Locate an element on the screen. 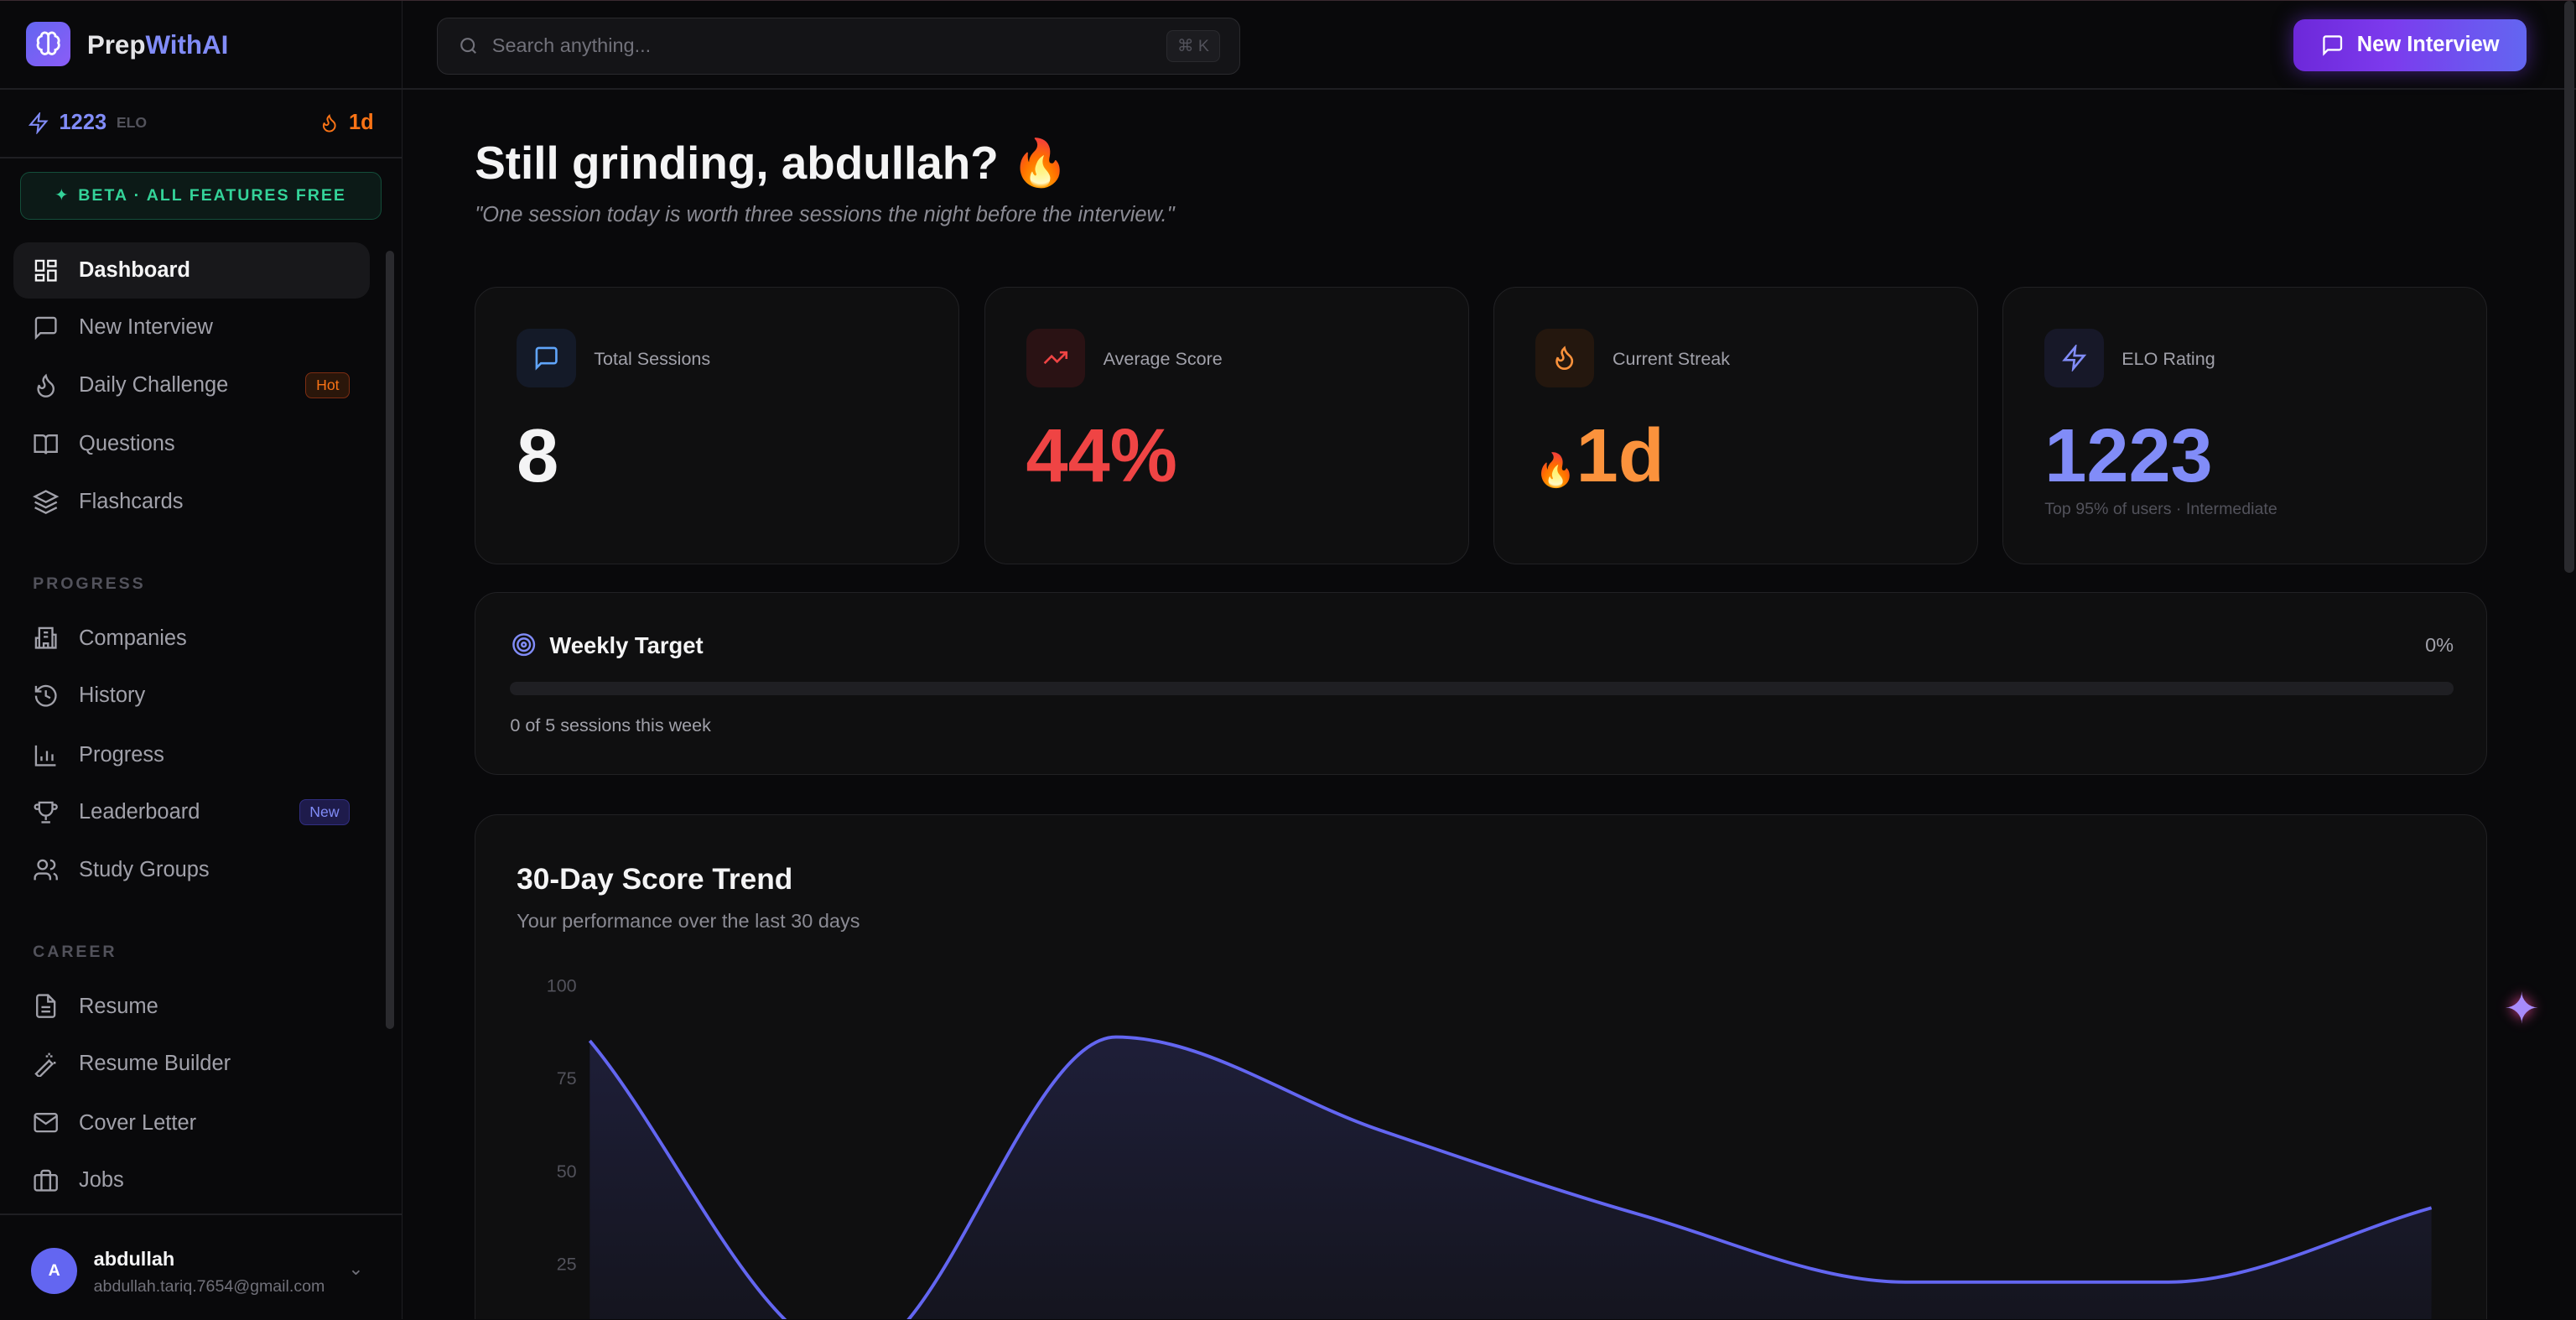 Image resolution: width=2576 pixels, height=1320 pixels. fire-emoji-icon: 🔥 is located at coordinates (1555, 470).